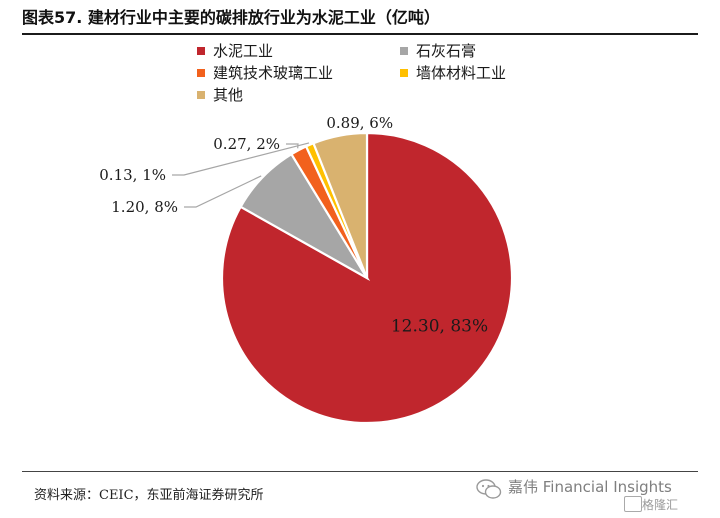  I want to click on watermark-sub: 格隆汇, so click(660, 505).